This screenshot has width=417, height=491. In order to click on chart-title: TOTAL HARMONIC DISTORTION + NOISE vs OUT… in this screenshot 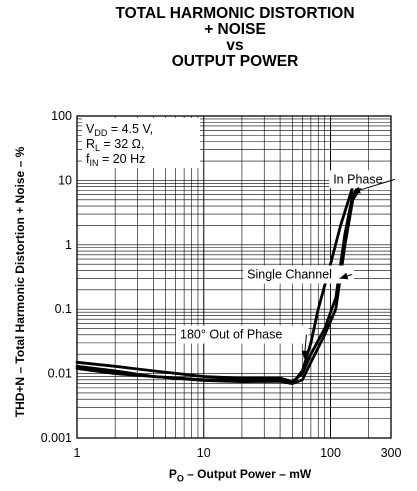, I will do `click(235, 38)`.